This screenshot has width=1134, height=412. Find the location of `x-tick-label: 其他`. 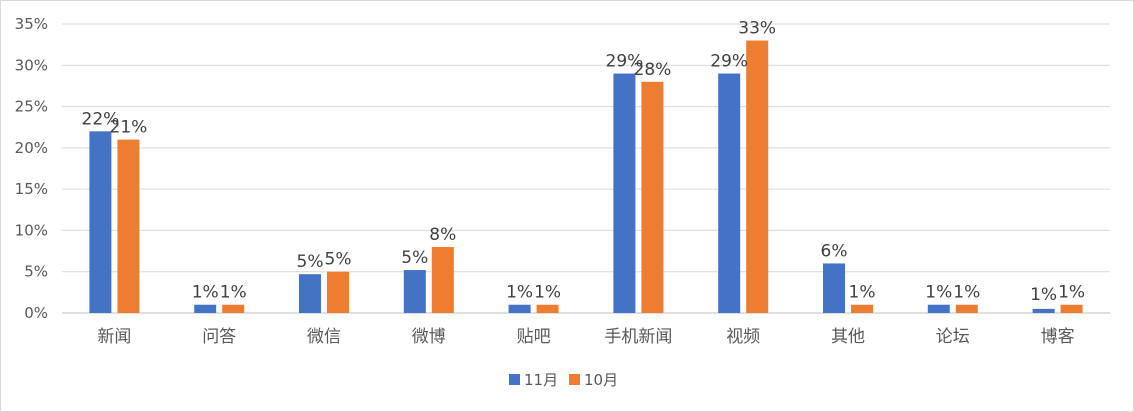

x-tick-label: 其他 is located at coordinates (848, 337).